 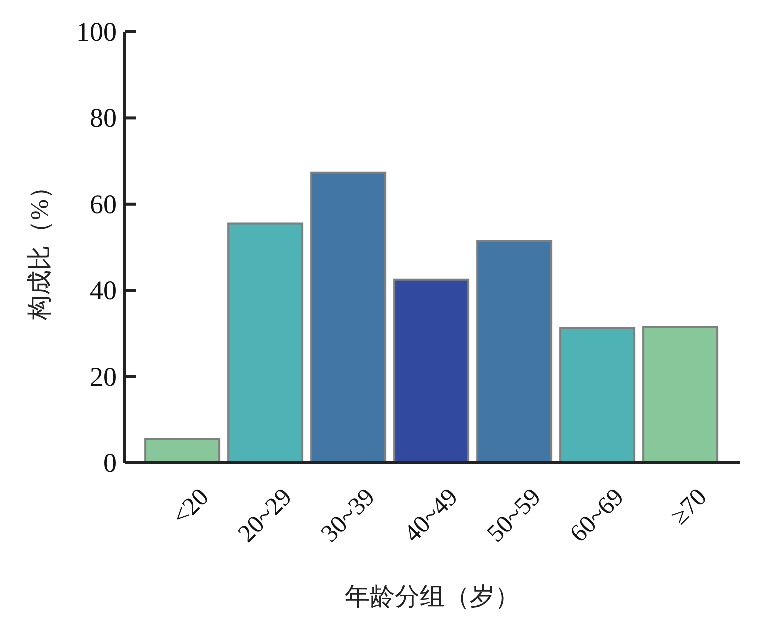 I want to click on y-tick-label: 80, so click(x=103, y=118).